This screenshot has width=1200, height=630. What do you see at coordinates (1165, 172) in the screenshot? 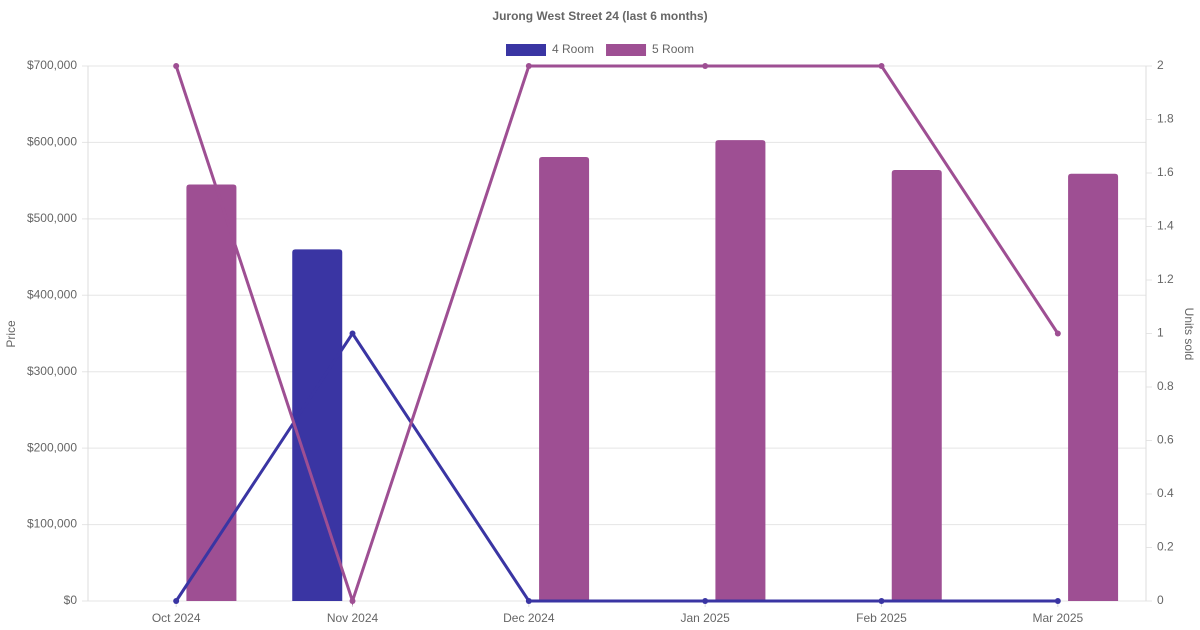
I see `y2-tick-label: 1.6` at bounding box center [1165, 172].